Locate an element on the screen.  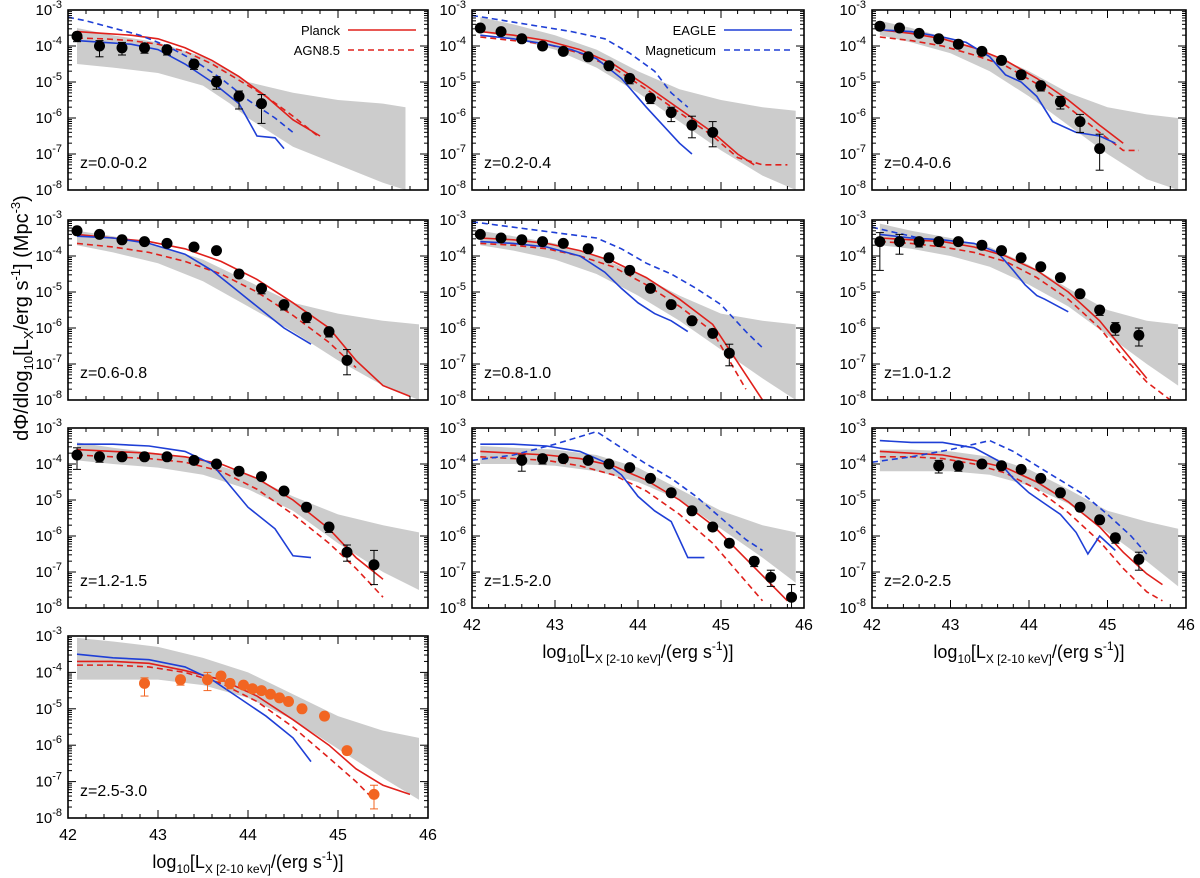
series-agn85-line is located at coordinates (226, 732).